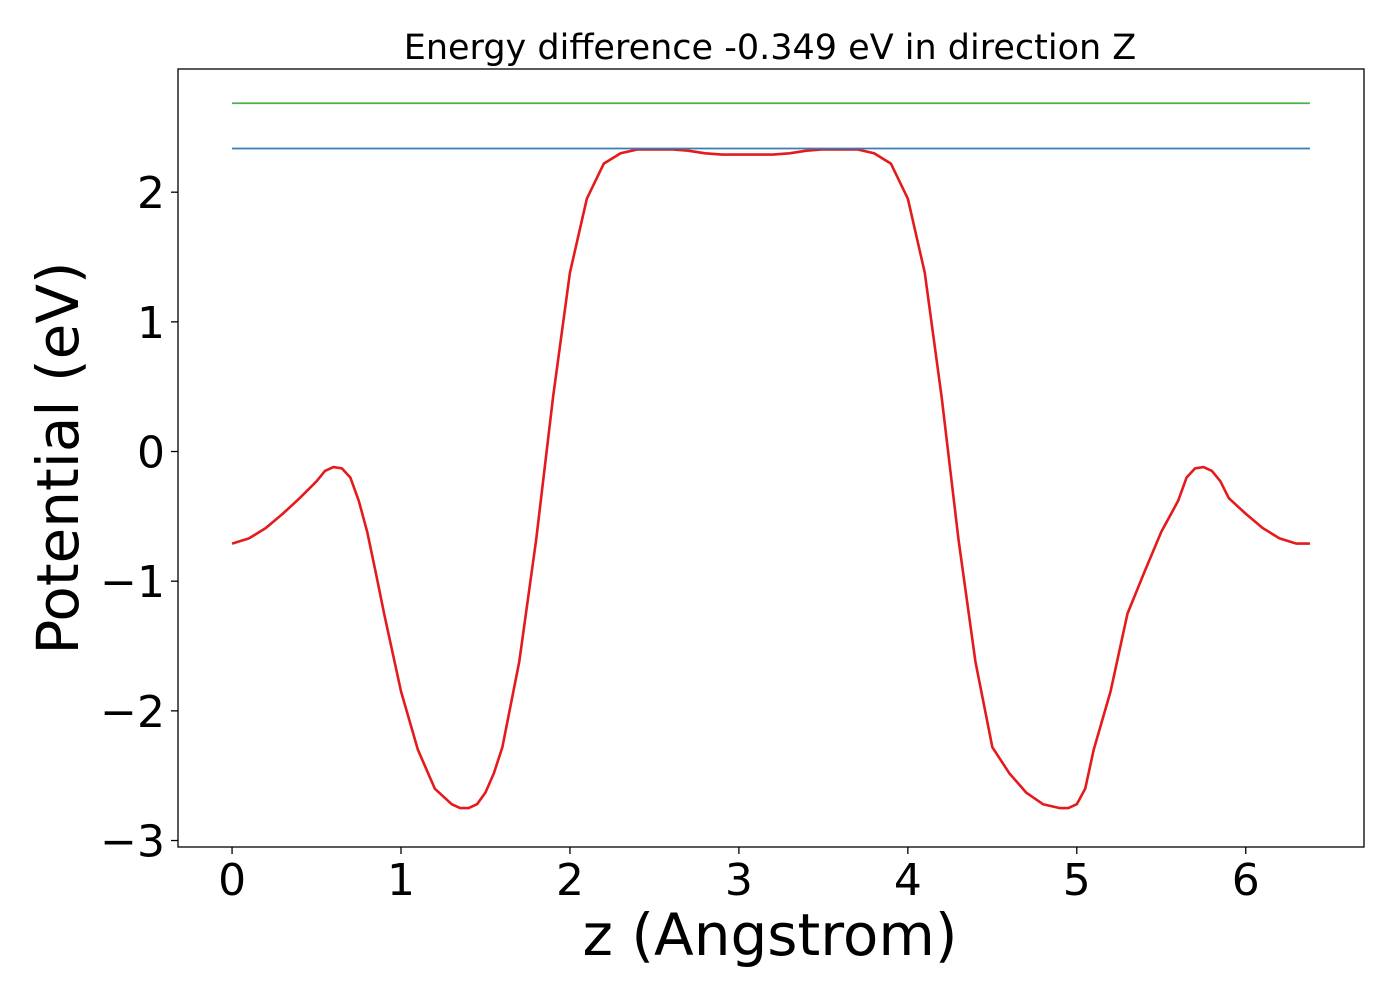 The image size is (1400, 1000). Describe the element at coordinates (401, 880) in the screenshot. I see `x-tick-label: 1` at that location.